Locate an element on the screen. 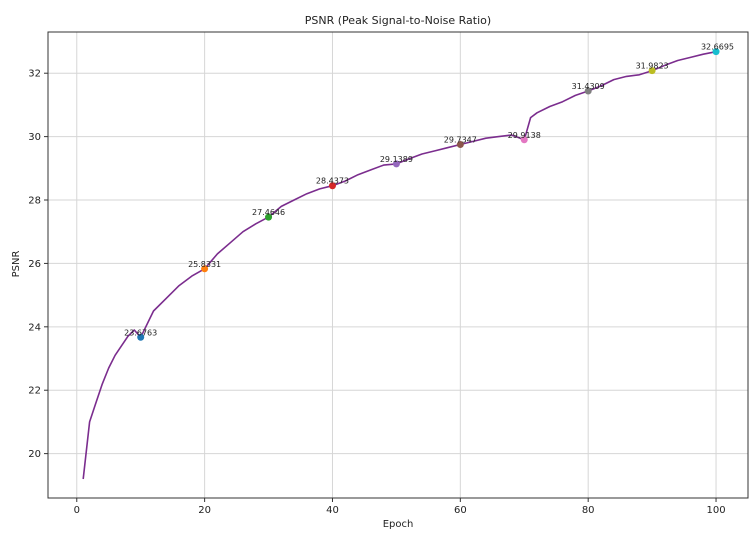 The image size is (750, 533). y-tick-label: 24 is located at coordinates (34, 327).